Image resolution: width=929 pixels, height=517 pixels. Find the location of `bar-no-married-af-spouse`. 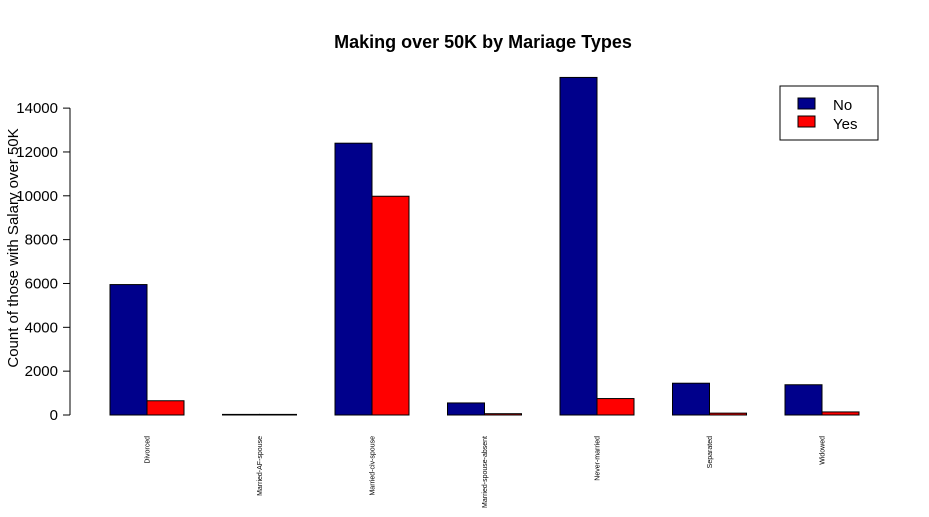

bar-no-married-af-spouse is located at coordinates (241, 414).